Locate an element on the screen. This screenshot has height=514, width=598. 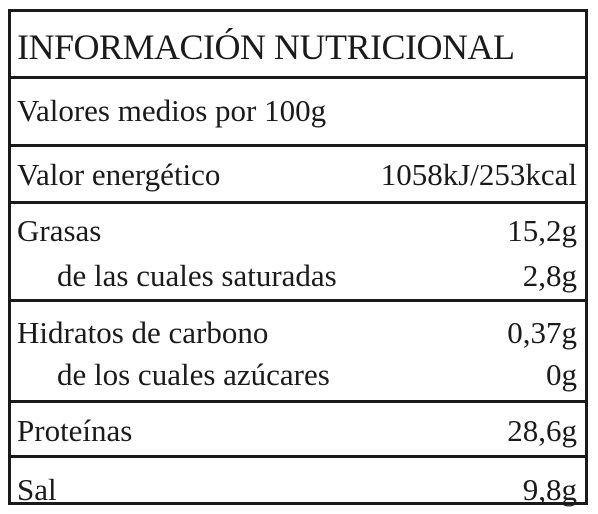
energy-row: Valor energético 1058kJ/253kcal is located at coordinates (298, 172).